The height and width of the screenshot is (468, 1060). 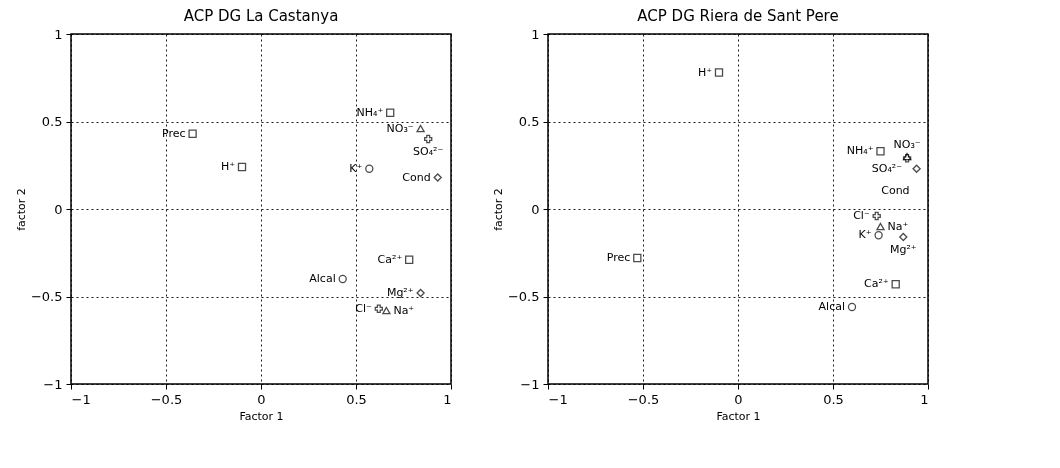 What do you see at coordinates (738, 16) in the screenshot?
I see `chart-title: ACP DG Riera de Sant Pere` at bounding box center [738, 16].